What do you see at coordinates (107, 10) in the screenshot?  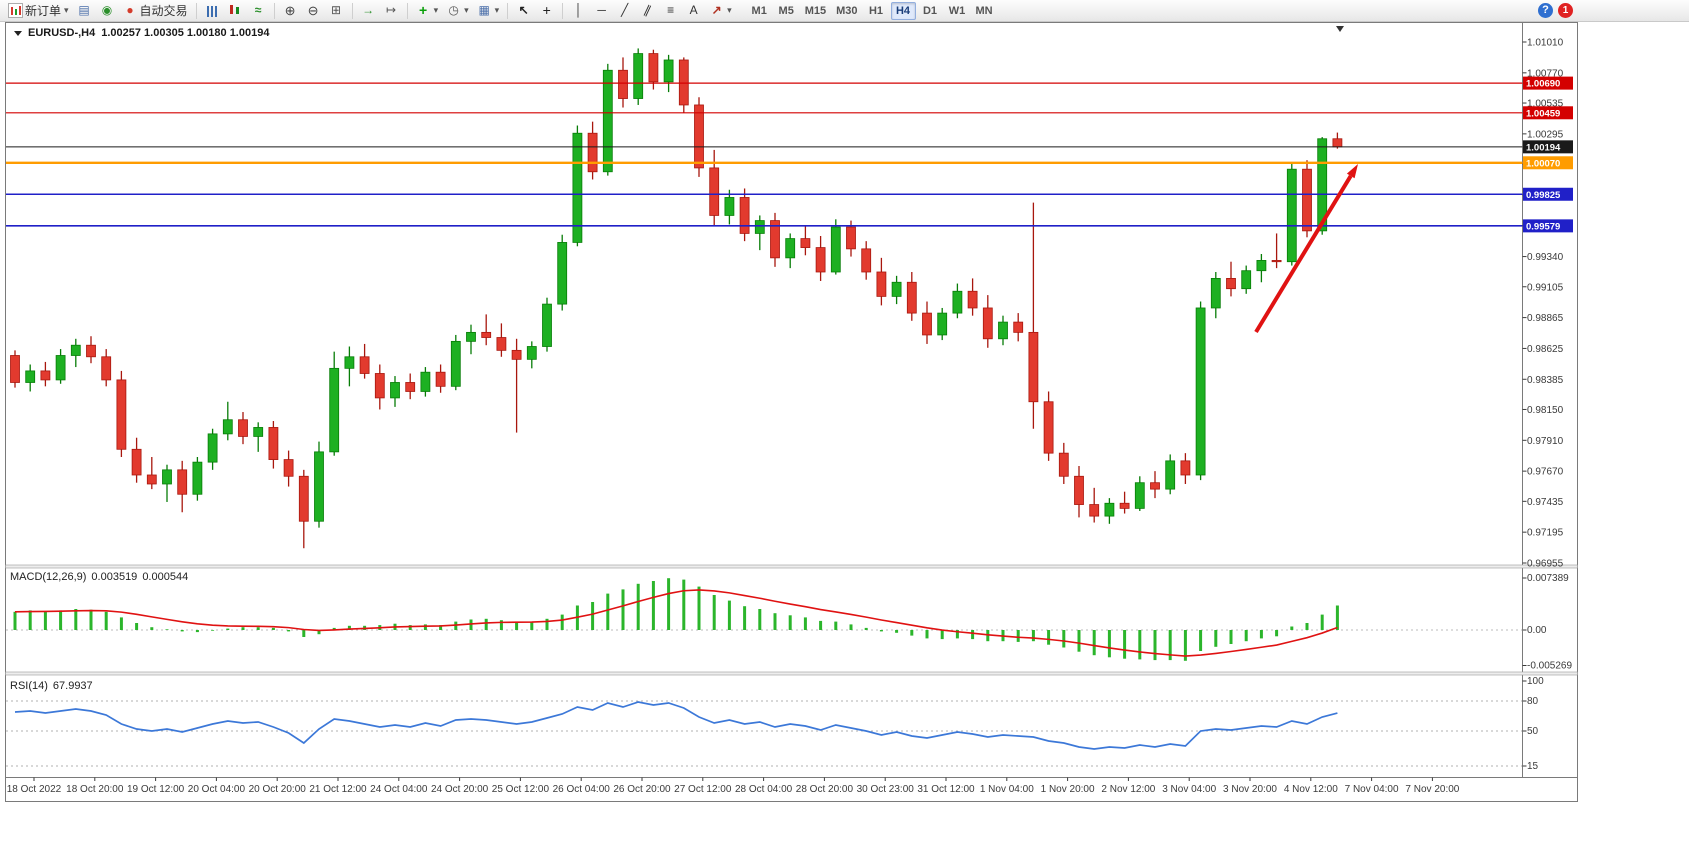 I see `refresh-button: ◉` at bounding box center [107, 10].